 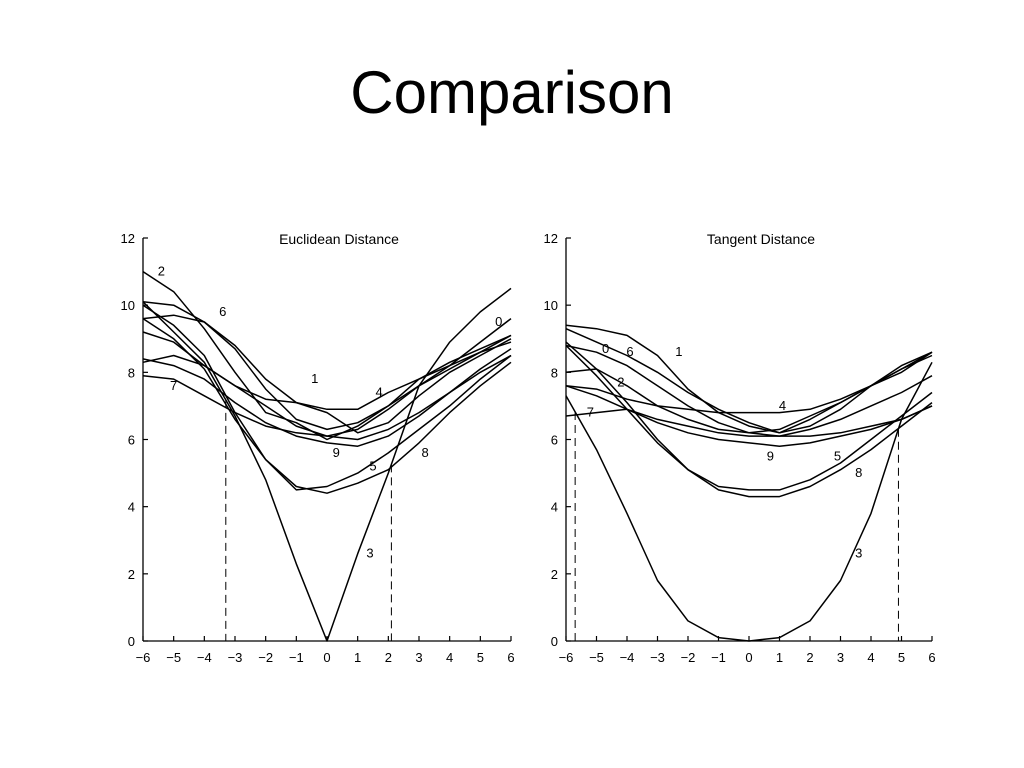 What do you see at coordinates (512, 92) in the screenshot?
I see `slide-title: Comparison` at bounding box center [512, 92].